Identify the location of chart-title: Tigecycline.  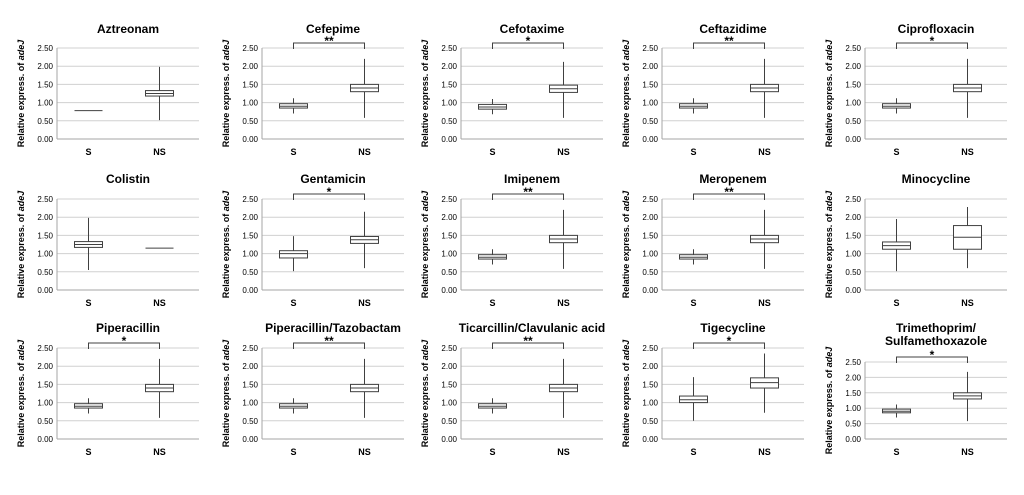
(732, 328).